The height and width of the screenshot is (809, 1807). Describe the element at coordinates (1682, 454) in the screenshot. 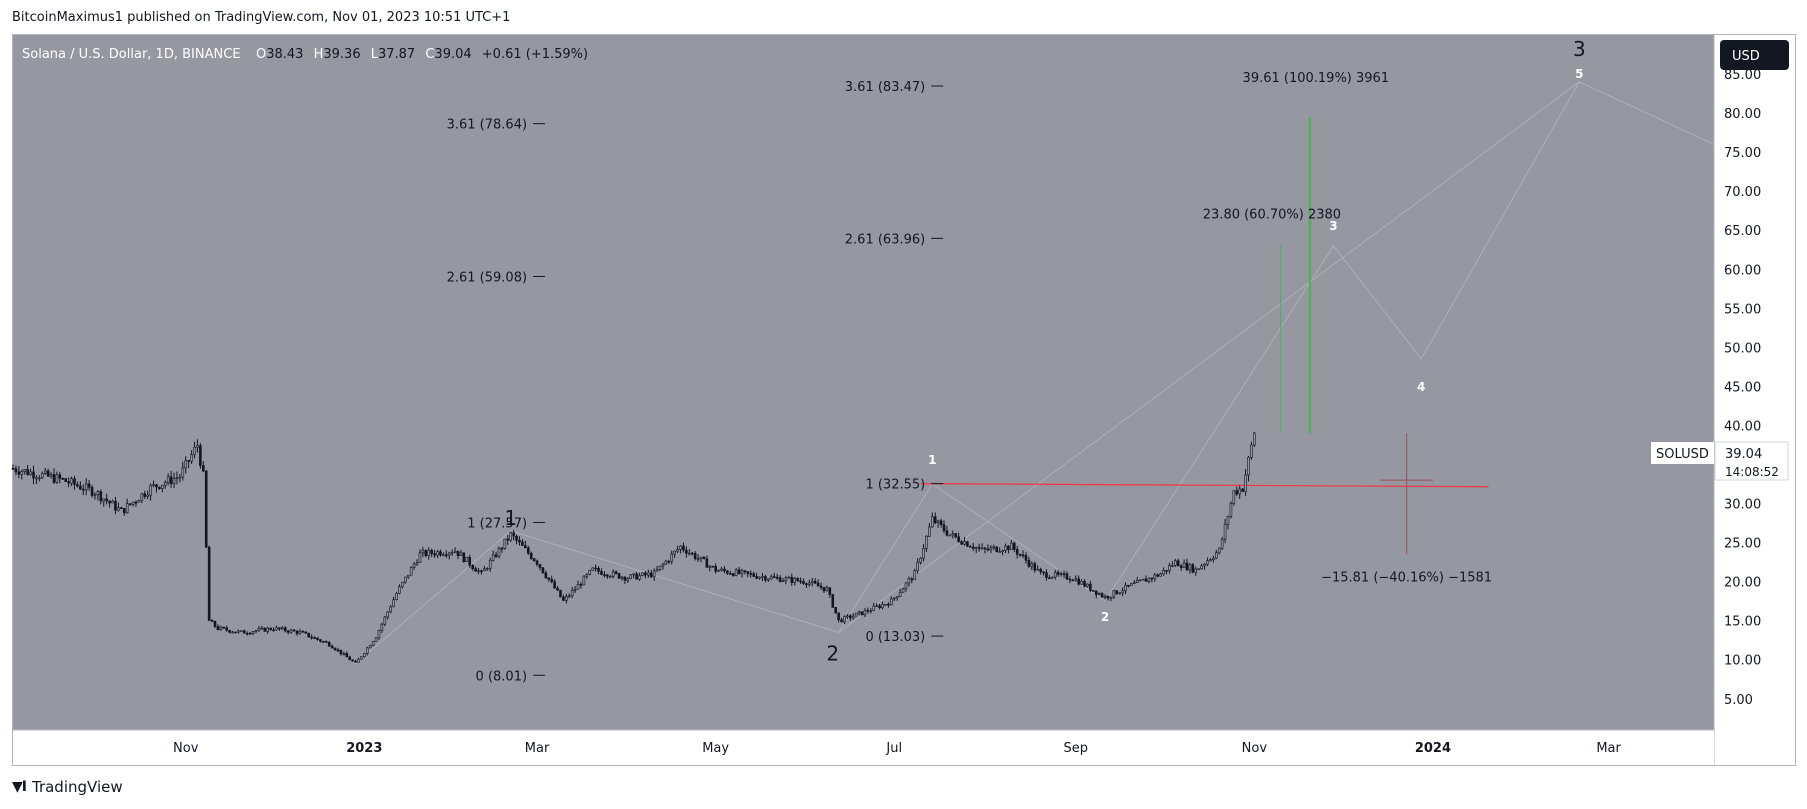

I see `price-tag-symbol: SOLUSD` at that location.